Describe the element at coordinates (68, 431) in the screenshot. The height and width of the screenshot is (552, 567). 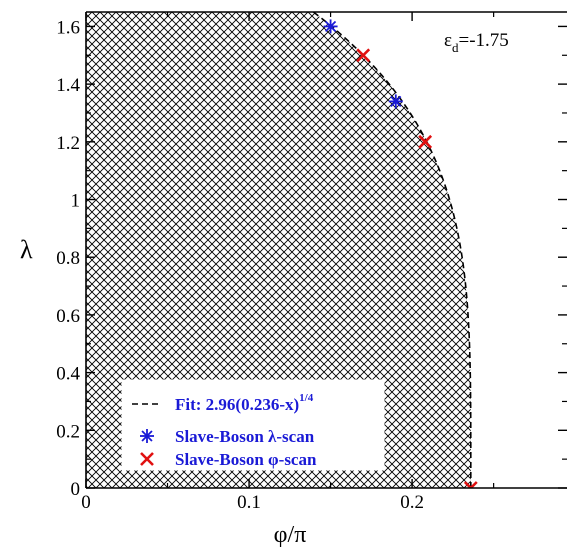
I see `y-tick-label: 0.2` at that location.